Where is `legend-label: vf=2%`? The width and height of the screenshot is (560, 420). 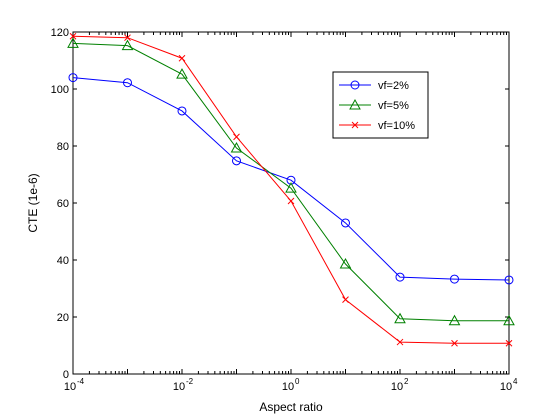
legend-label: vf=2% is located at coordinates (393, 86).